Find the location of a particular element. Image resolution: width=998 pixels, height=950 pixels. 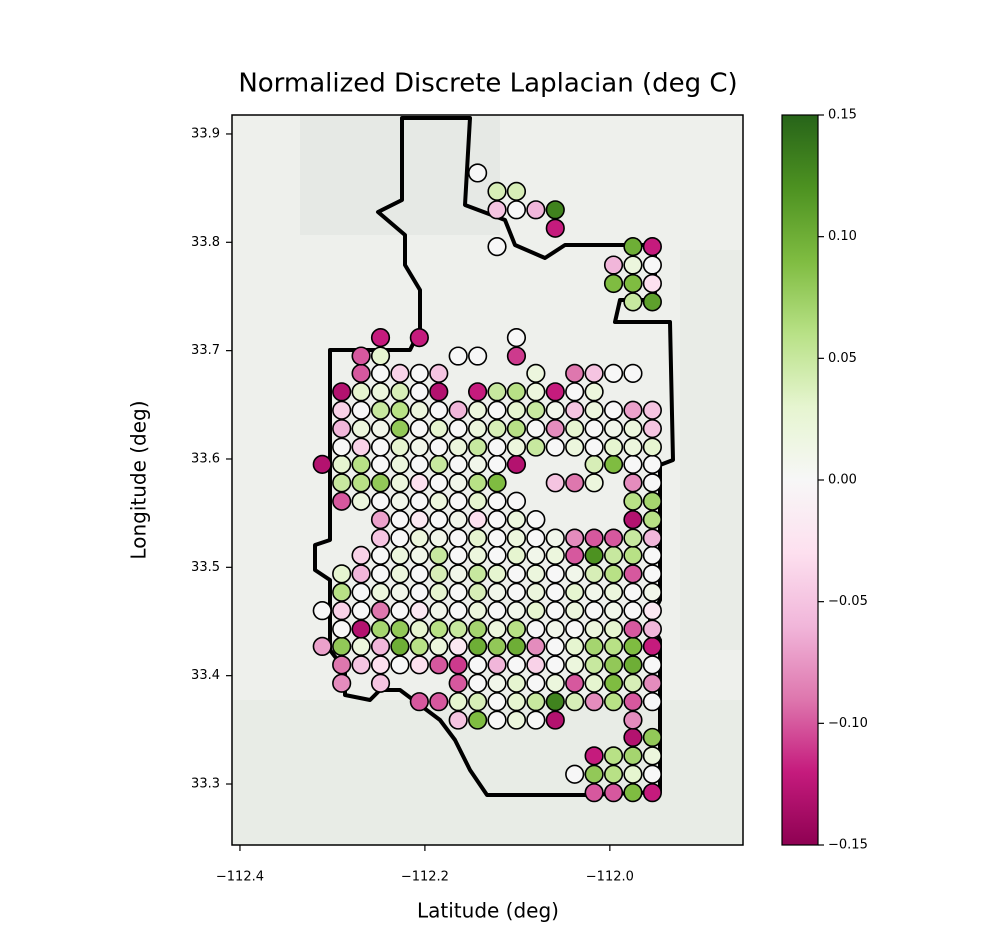

y-tick-label: 33.4 is located at coordinates (205, 675).